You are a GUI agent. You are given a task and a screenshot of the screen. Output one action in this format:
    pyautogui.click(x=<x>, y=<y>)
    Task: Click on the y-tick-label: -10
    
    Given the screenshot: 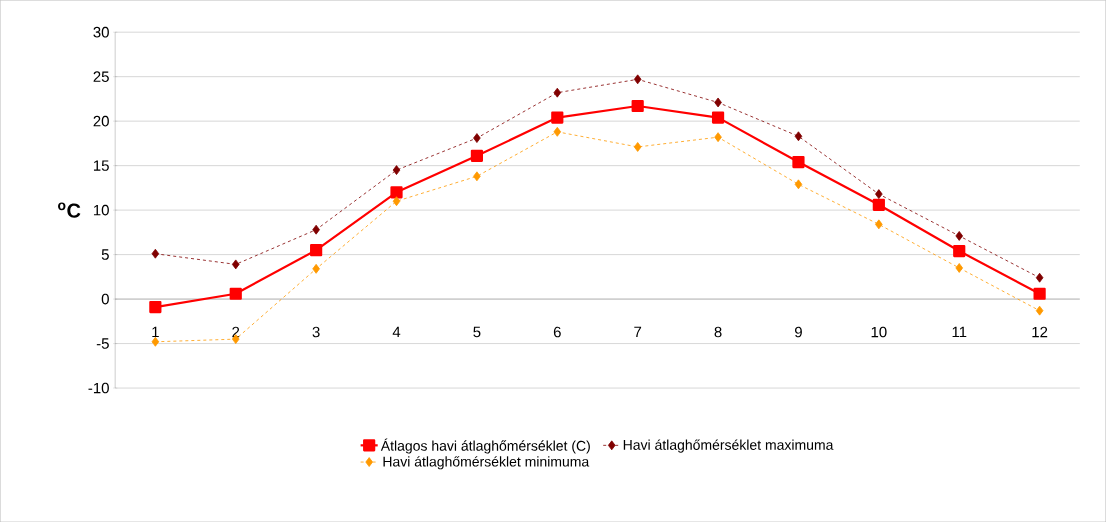 What is the action you would take?
    pyautogui.click(x=98, y=388)
    